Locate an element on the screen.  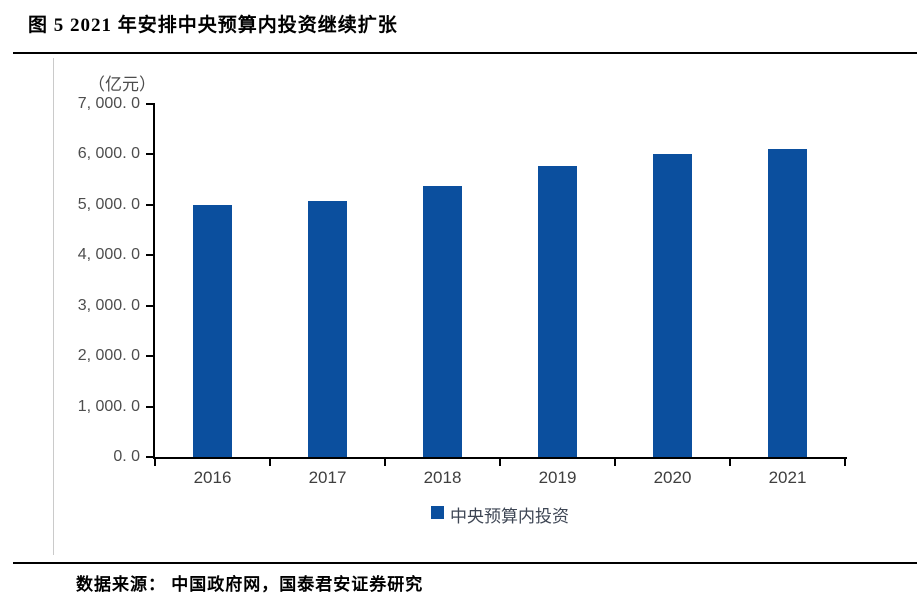
y-axis-tick-label: 7, 000. 0 is located at coordinates (108, 103).